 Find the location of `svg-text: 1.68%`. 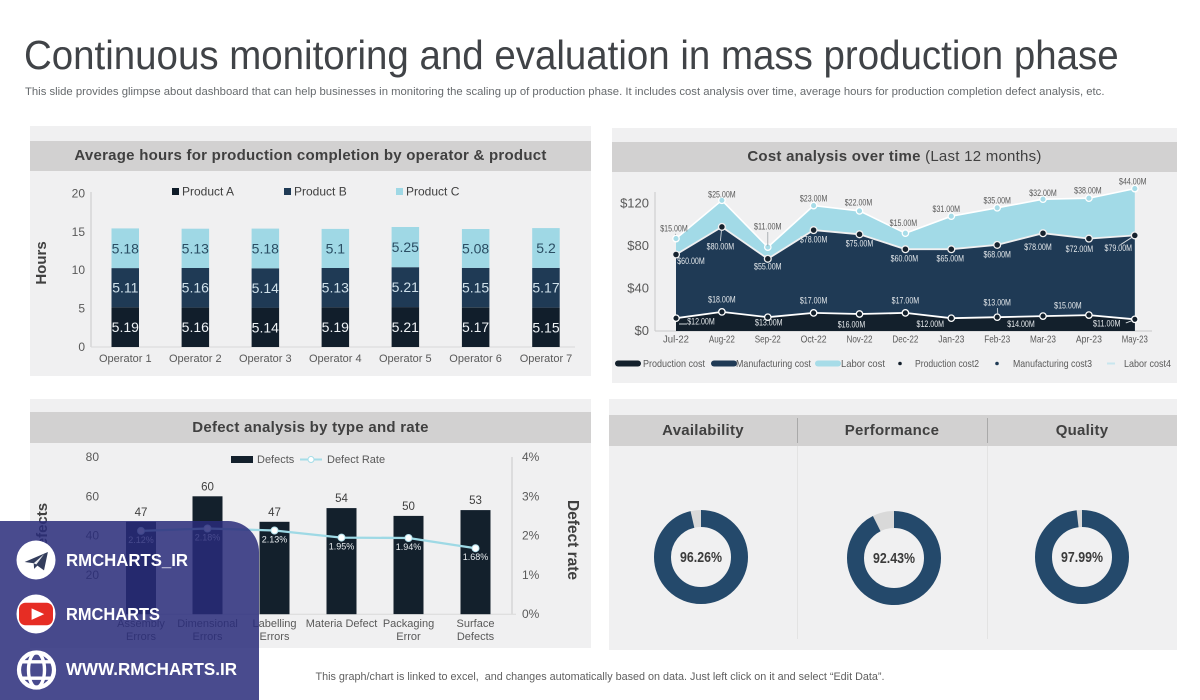

svg-text: 1.68% is located at coordinates (476, 557).